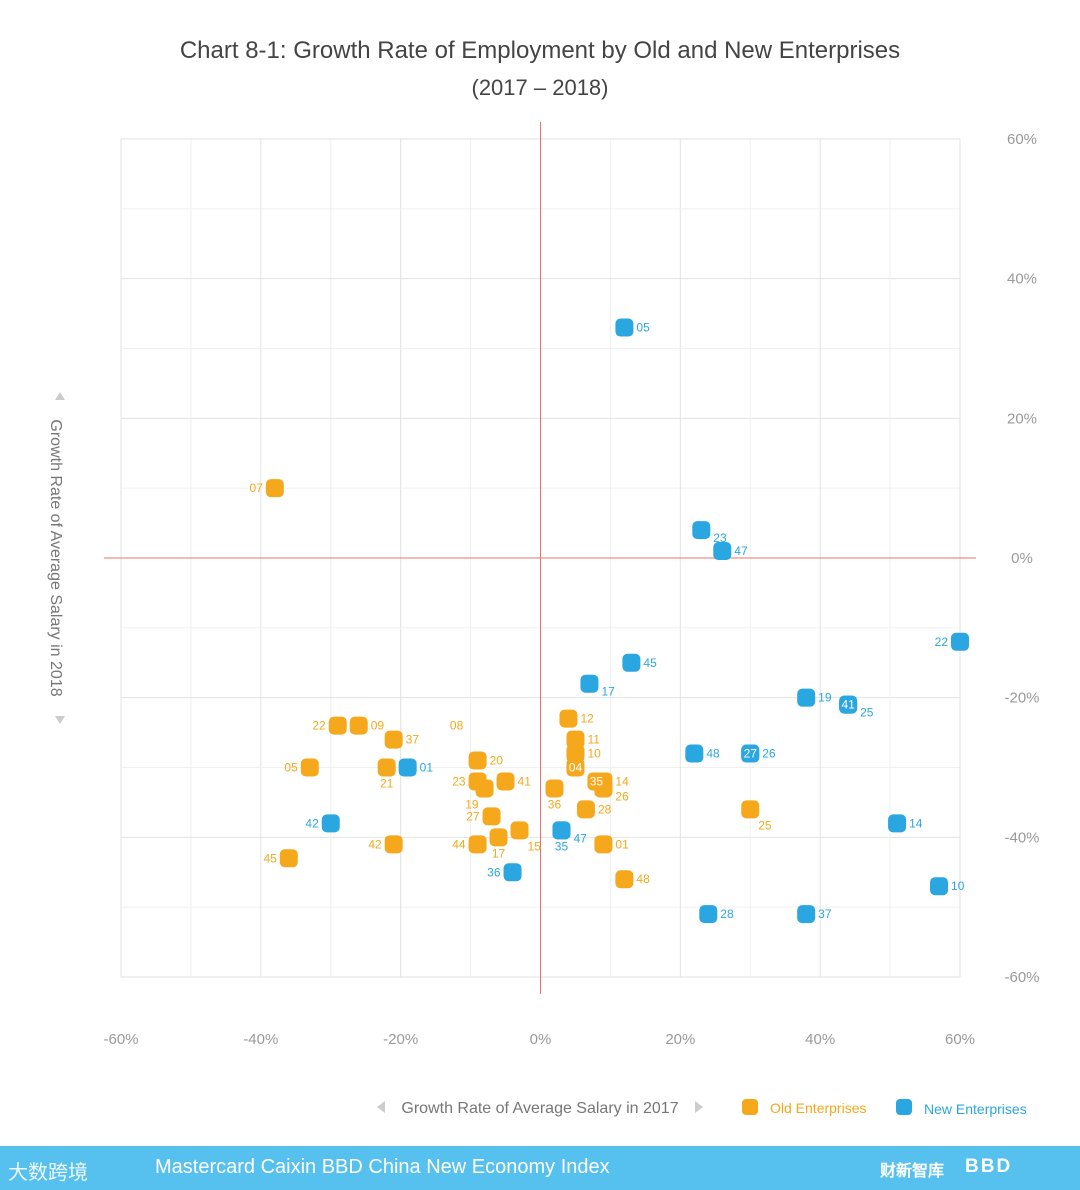  What do you see at coordinates (400, 1039) in the screenshot?
I see `x-tick-label: -20%` at bounding box center [400, 1039].